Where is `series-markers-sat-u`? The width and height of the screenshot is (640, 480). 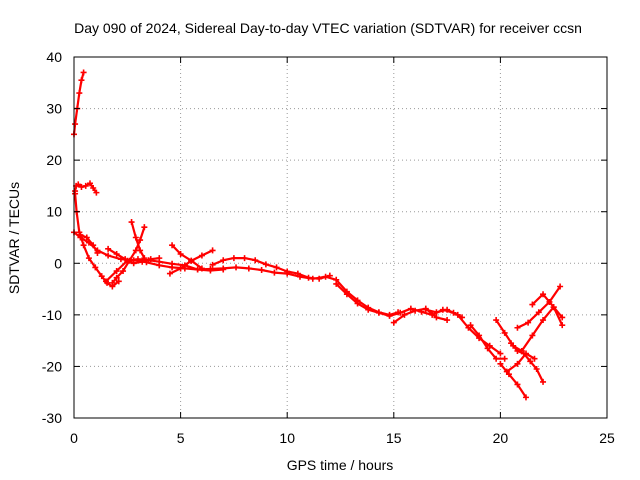 series-markers-sat-u is located at coordinates (547, 310).